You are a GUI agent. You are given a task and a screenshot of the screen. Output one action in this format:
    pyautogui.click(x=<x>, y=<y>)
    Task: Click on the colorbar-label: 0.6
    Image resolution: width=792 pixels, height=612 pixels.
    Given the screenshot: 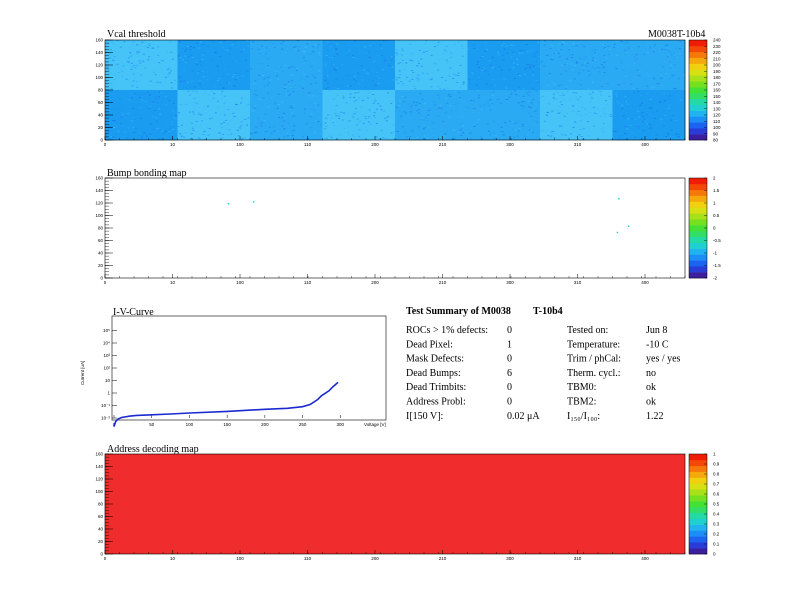 What is the action you would take?
    pyautogui.click(x=716, y=494)
    